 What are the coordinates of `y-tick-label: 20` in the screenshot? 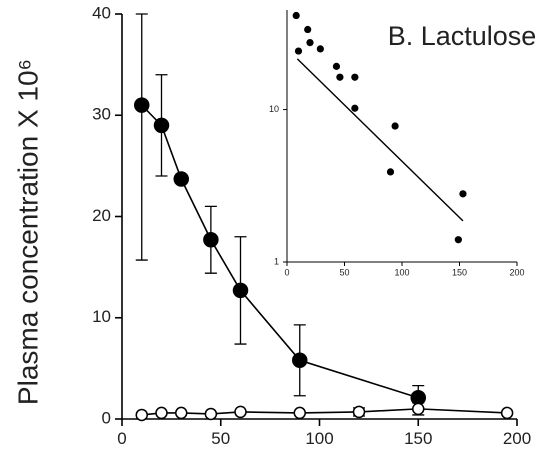 It's located at (101, 215).